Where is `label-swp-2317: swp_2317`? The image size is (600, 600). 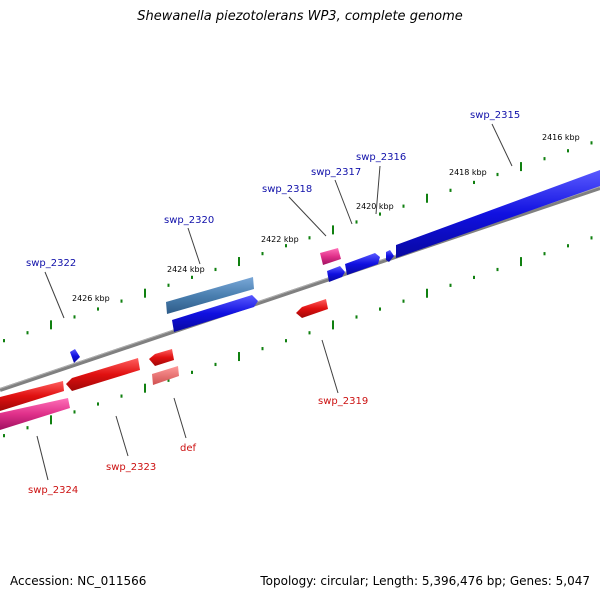 label-swp-2317: swp_2317 is located at coordinates (336, 172).